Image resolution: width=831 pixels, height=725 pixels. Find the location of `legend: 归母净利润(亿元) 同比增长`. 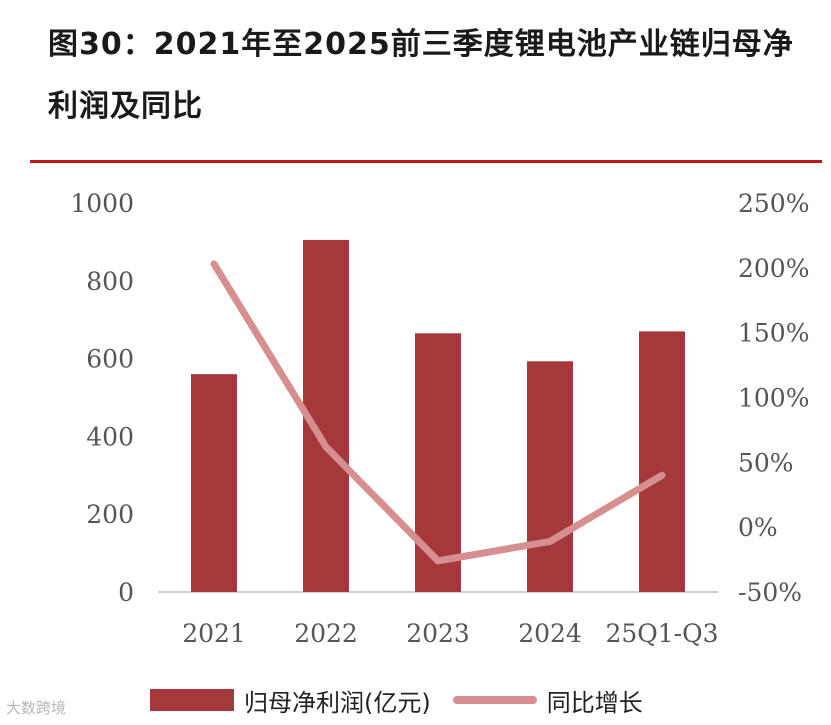

legend: 归母净利润(亿元) 同比增长 is located at coordinates (407, 700).